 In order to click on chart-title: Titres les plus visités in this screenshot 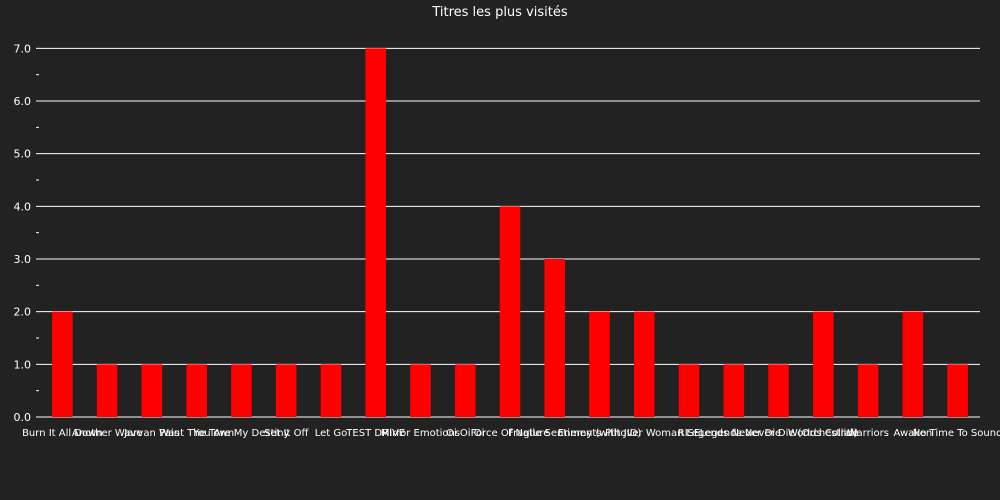, I will do `click(499, 12)`.